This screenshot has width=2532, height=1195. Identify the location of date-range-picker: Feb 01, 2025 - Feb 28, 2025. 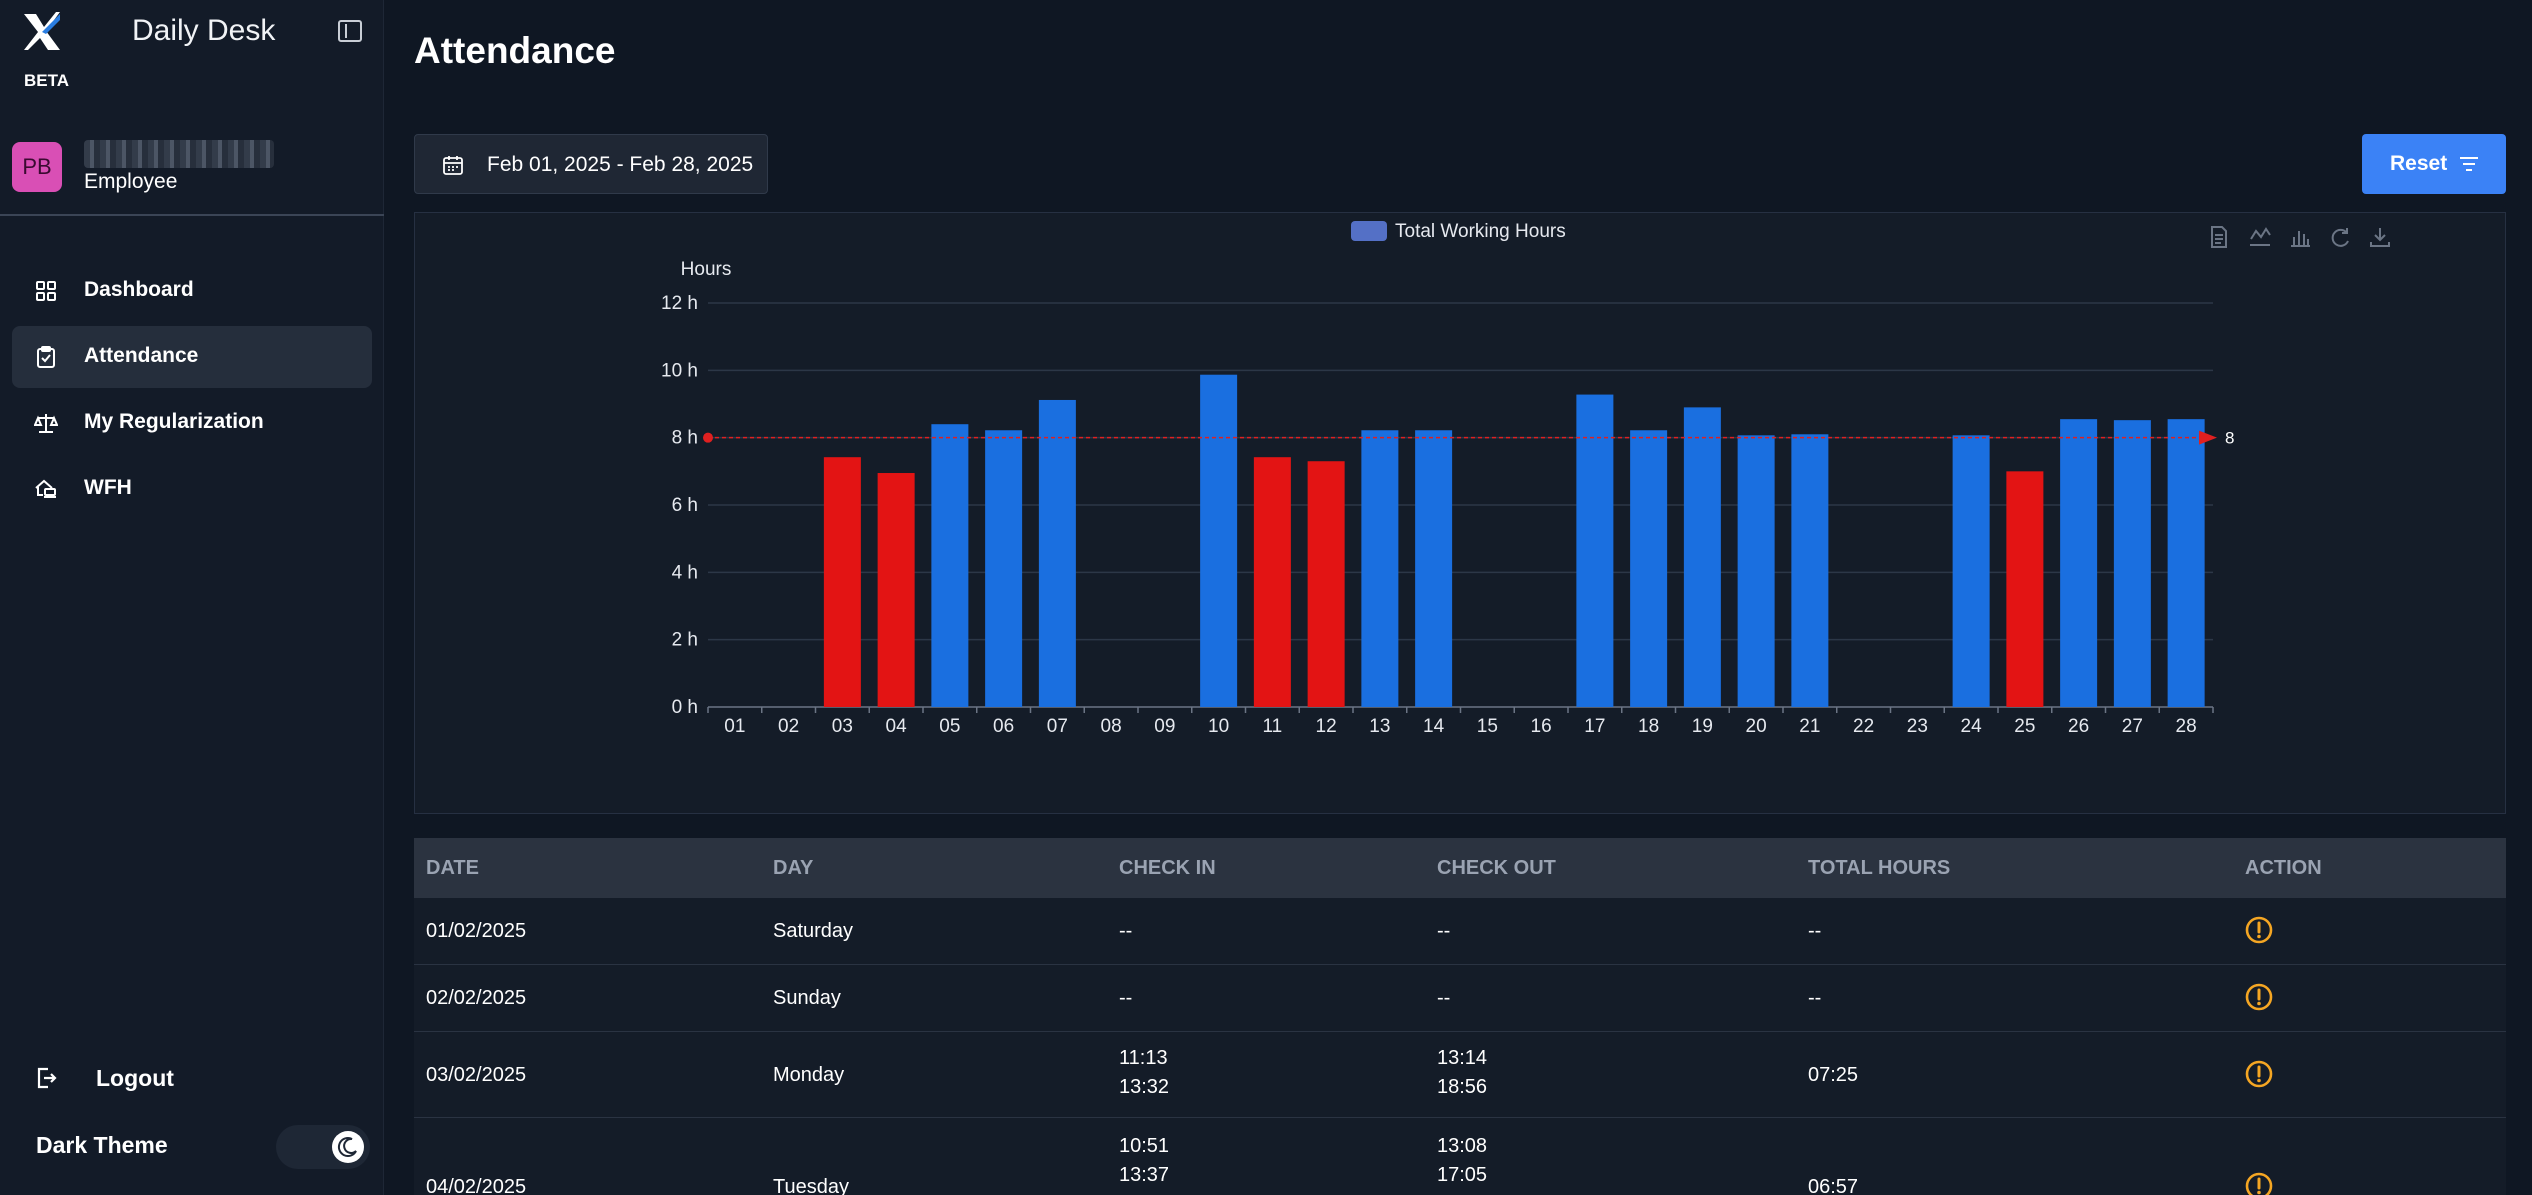
(591, 164).